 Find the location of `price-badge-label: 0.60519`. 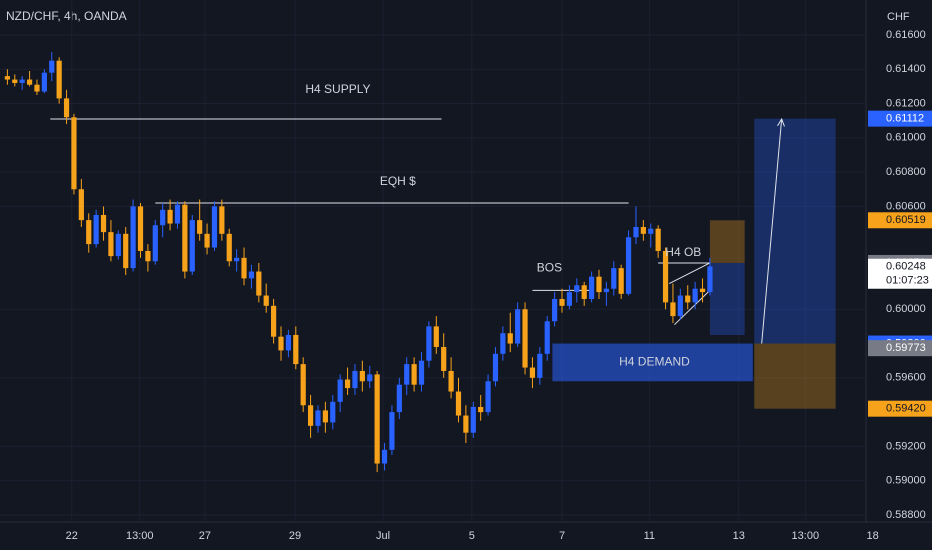

price-badge-label: 0.60519 is located at coordinates (906, 220).